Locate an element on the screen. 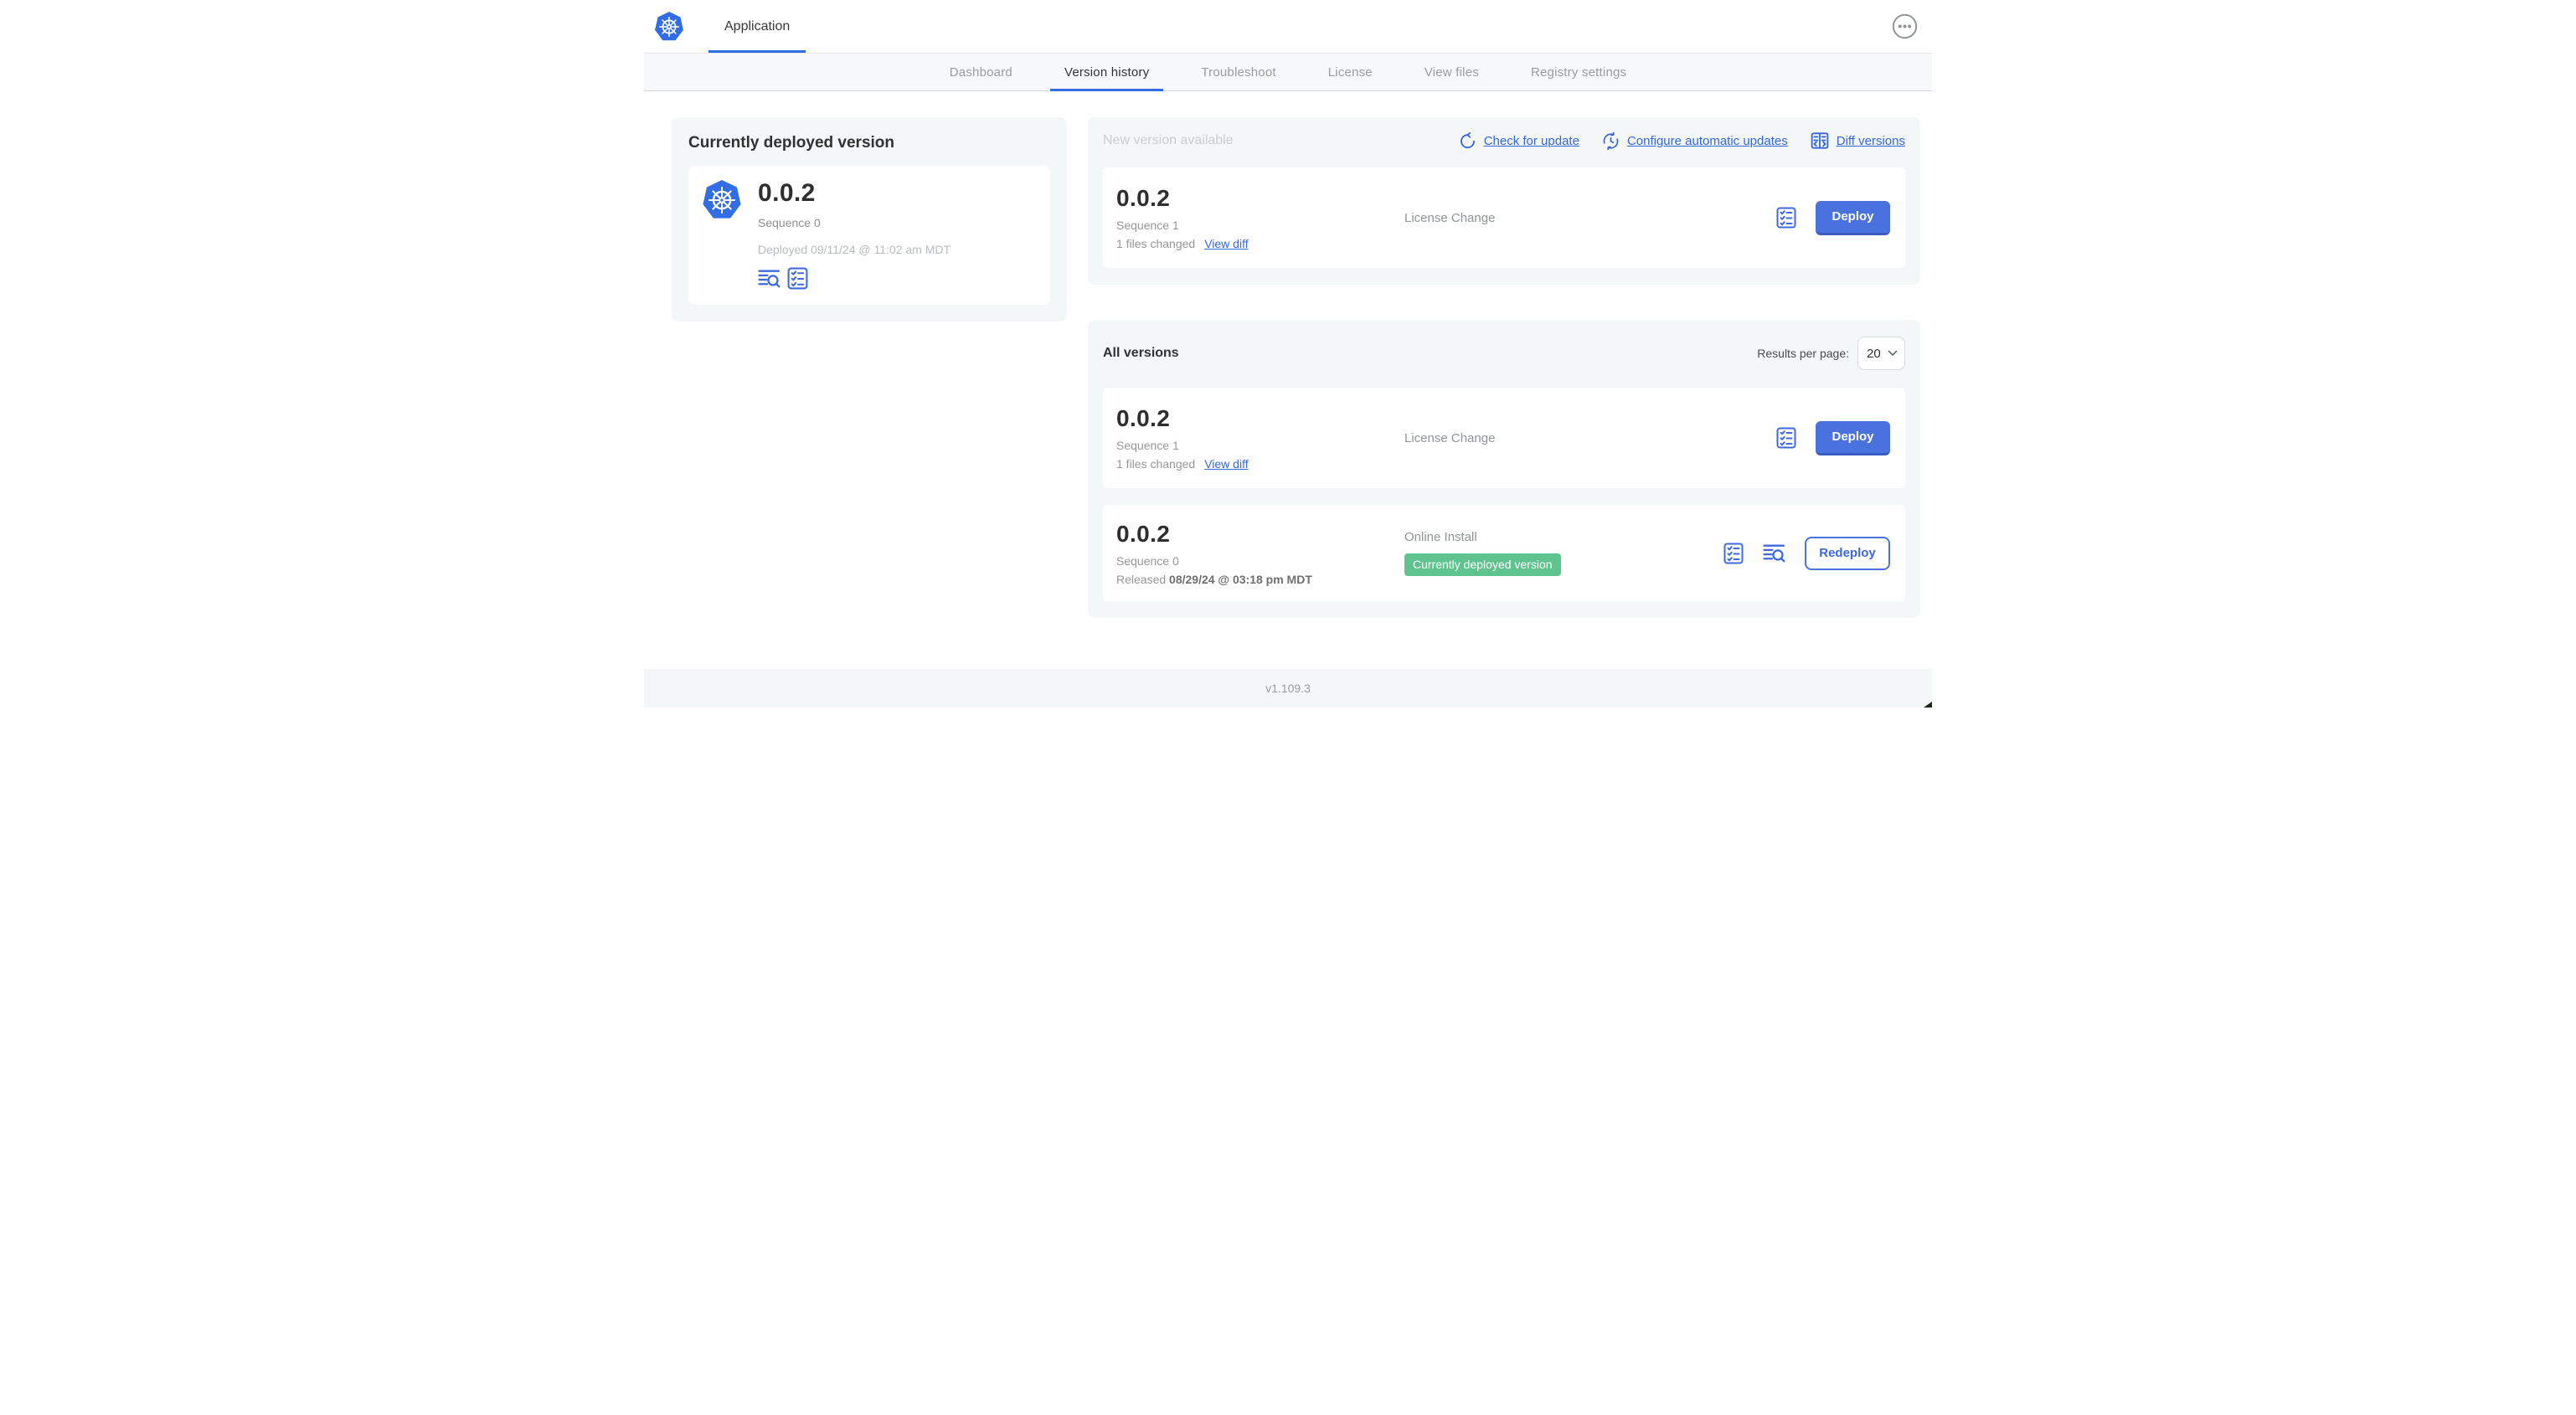 This screenshot has width=2576, height=1415. refresh-icon is located at coordinates (1467, 140).